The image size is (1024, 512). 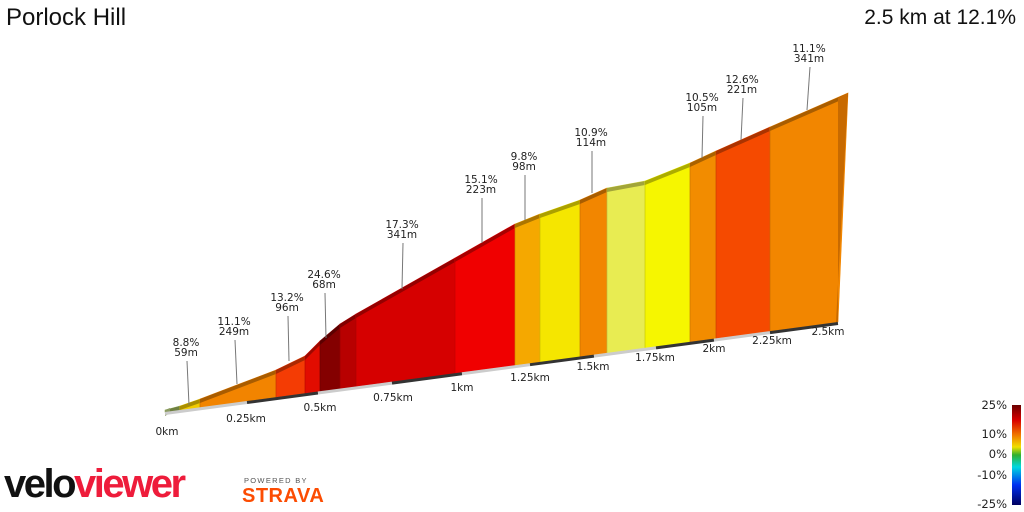 I want to click on x-tick-label: 1.75km, so click(x=655, y=358).